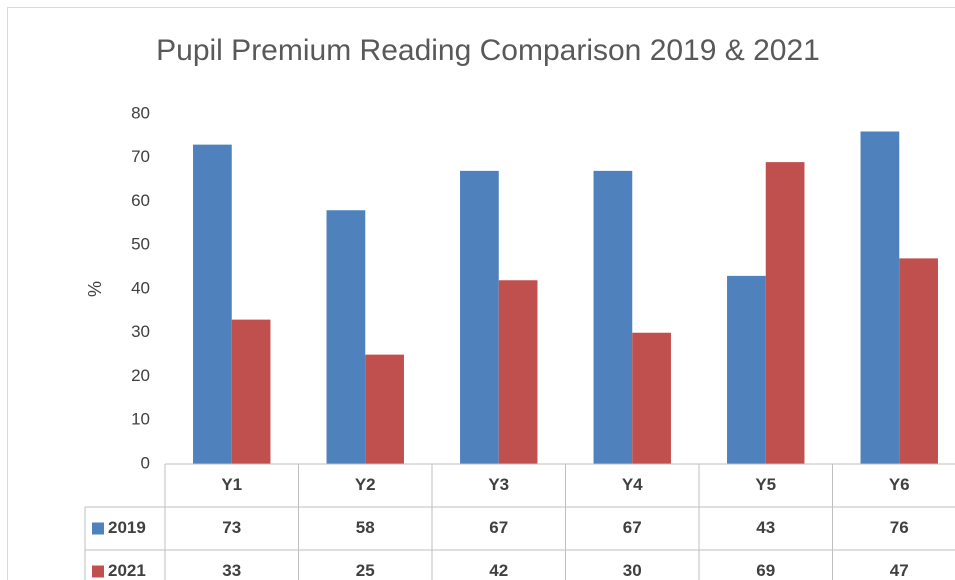 The image size is (955, 580). What do you see at coordinates (140, 331) in the screenshot?
I see `y-tick-label: 30` at bounding box center [140, 331].